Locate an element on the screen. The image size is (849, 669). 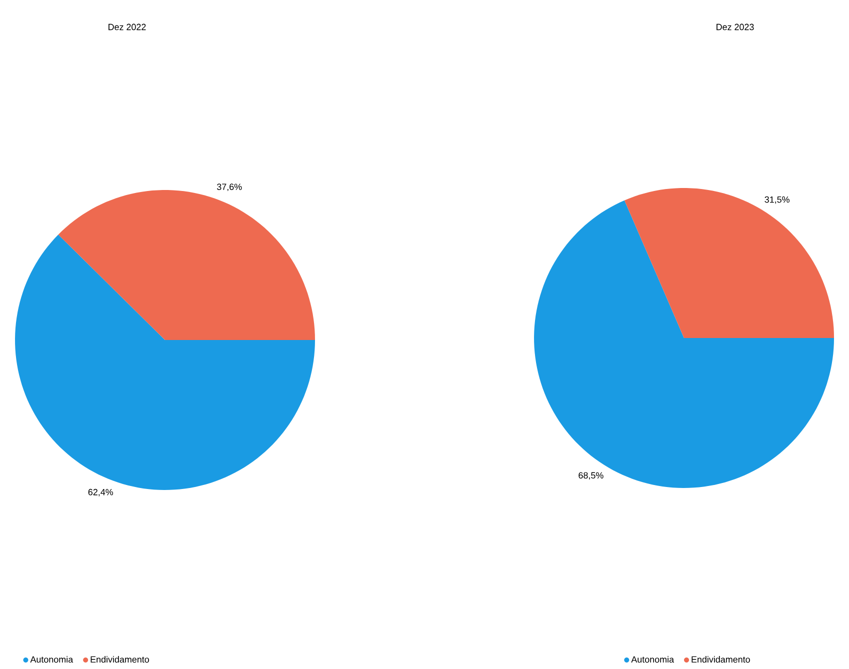
data-label: 37,6% is located at coordinates (229, 188).